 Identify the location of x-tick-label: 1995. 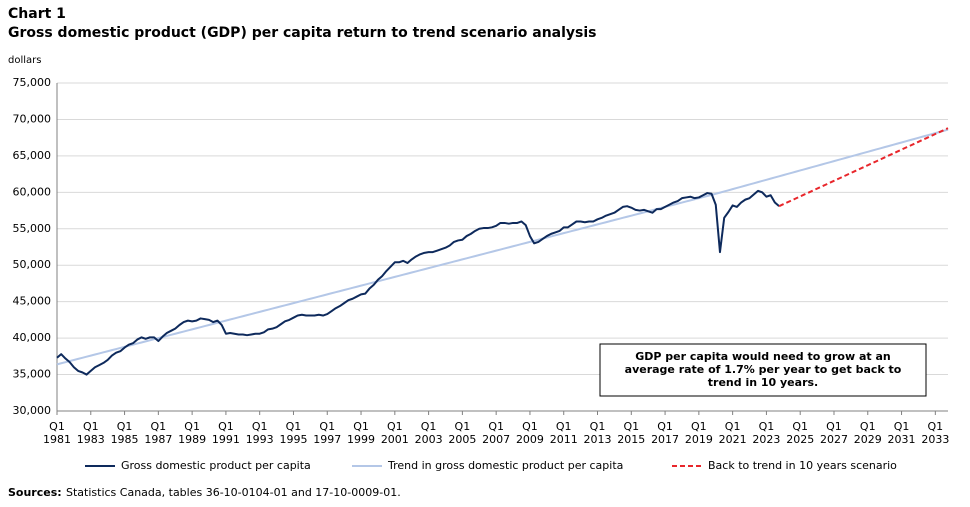
(293, 439).